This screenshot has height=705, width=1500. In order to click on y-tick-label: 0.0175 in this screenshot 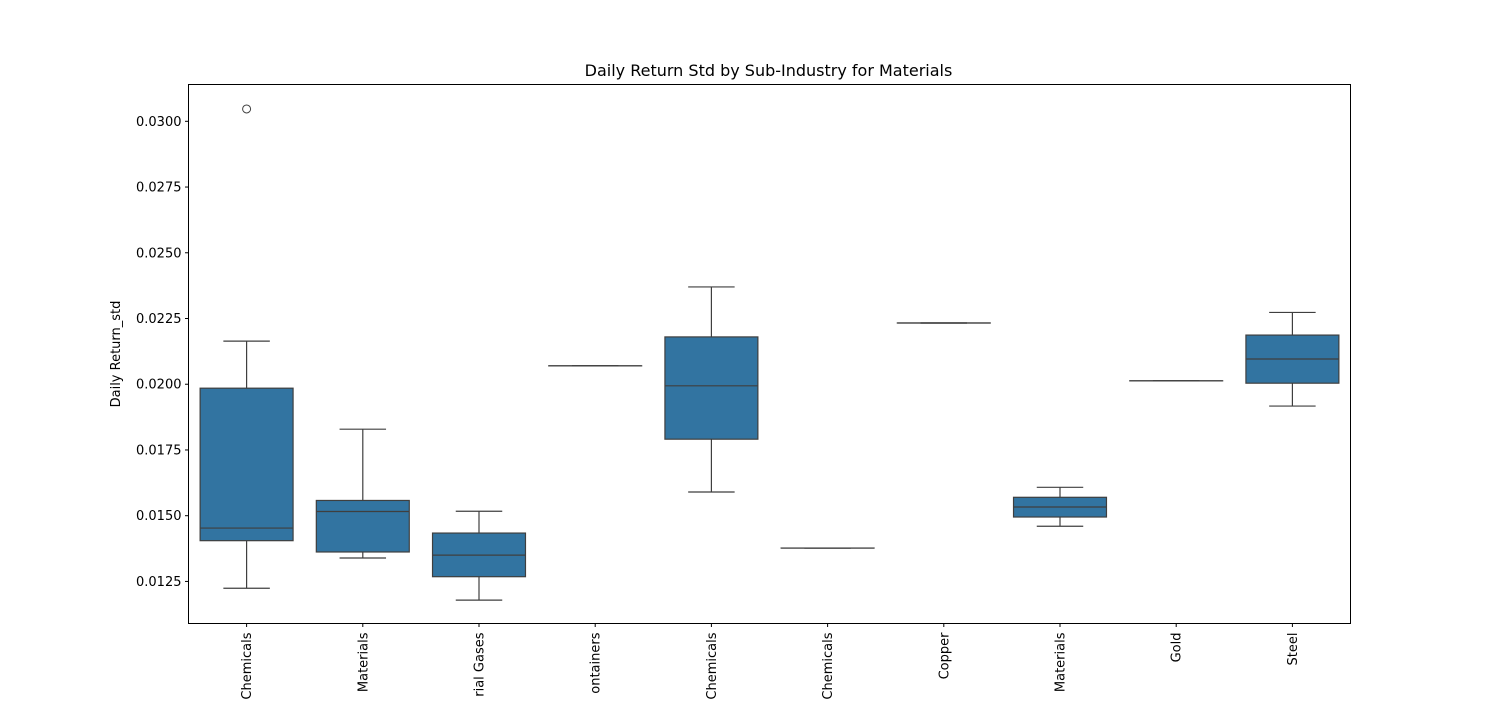, I will do `click(159, 450)`.